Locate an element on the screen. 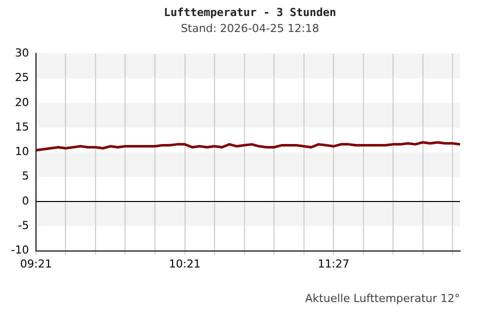  y-tick-label: 25 is located at coordinates (21, 77).